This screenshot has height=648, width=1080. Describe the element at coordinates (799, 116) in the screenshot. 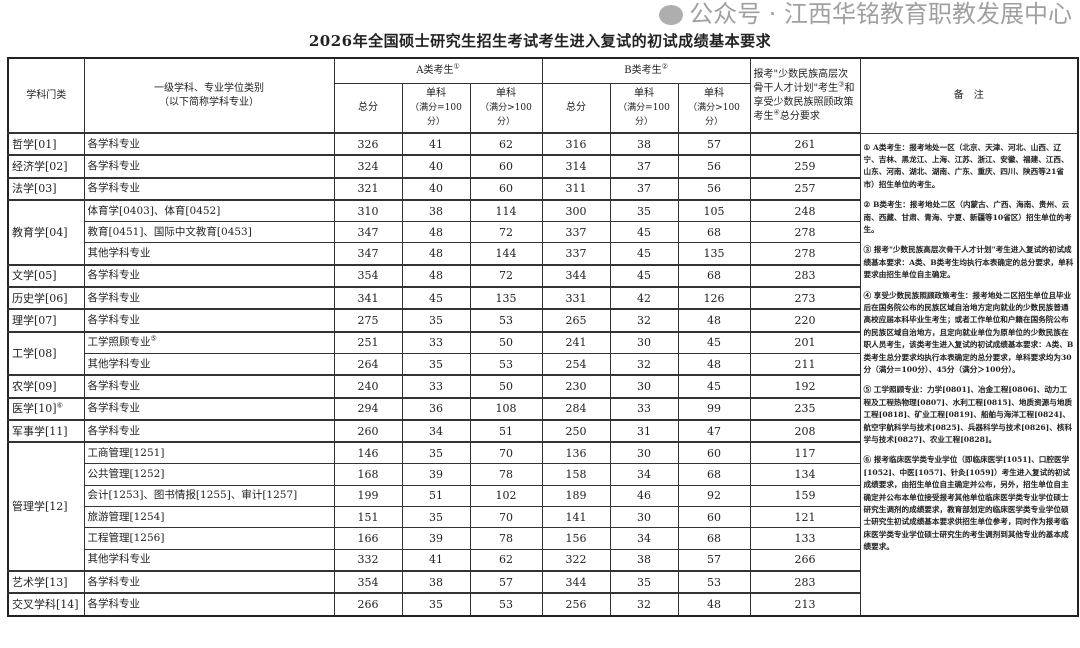

I see `header-special-text: 总分要求` at that location.